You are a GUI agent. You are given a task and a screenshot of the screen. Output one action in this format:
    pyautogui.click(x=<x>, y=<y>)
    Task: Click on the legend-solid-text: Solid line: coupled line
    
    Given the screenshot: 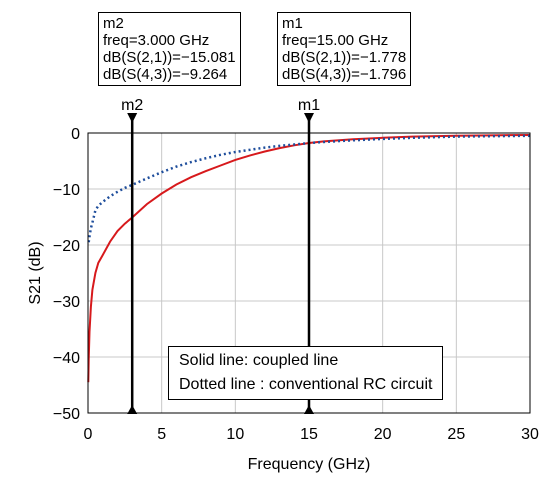 What is the action you would take?
    pyautogui.click(x=259, y=360)
    